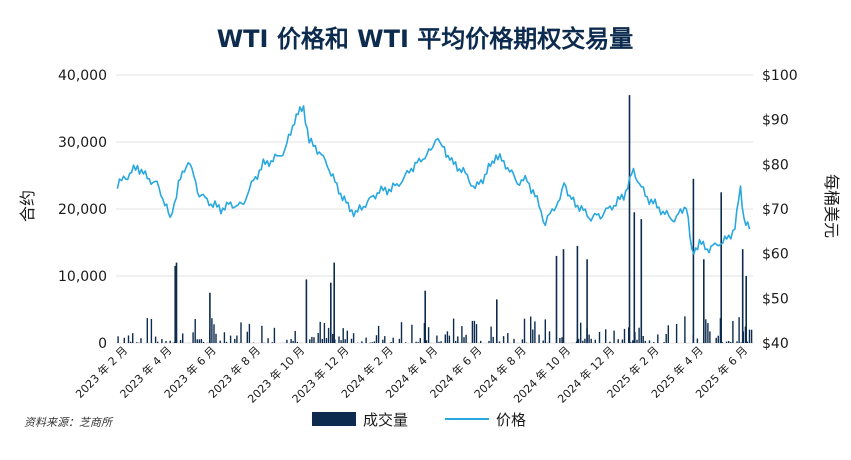  Describe the element at coordinates (27, 206) in the screenshot. I see `y-left-axis-label: 合约` at that location.